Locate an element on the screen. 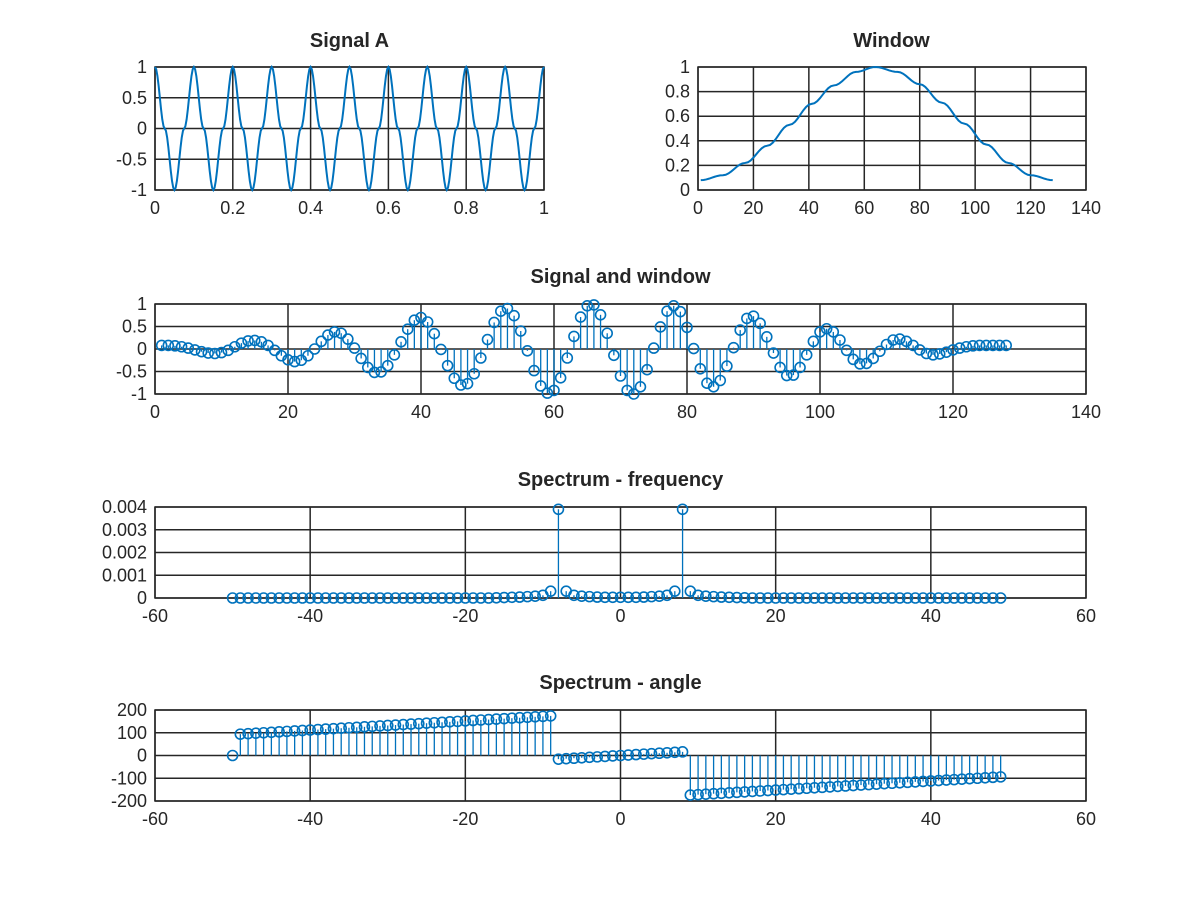 The height and width of the screenshot is (900, 1200). subplot-title: Spectrum - angle is located at coordinates (620, 683).